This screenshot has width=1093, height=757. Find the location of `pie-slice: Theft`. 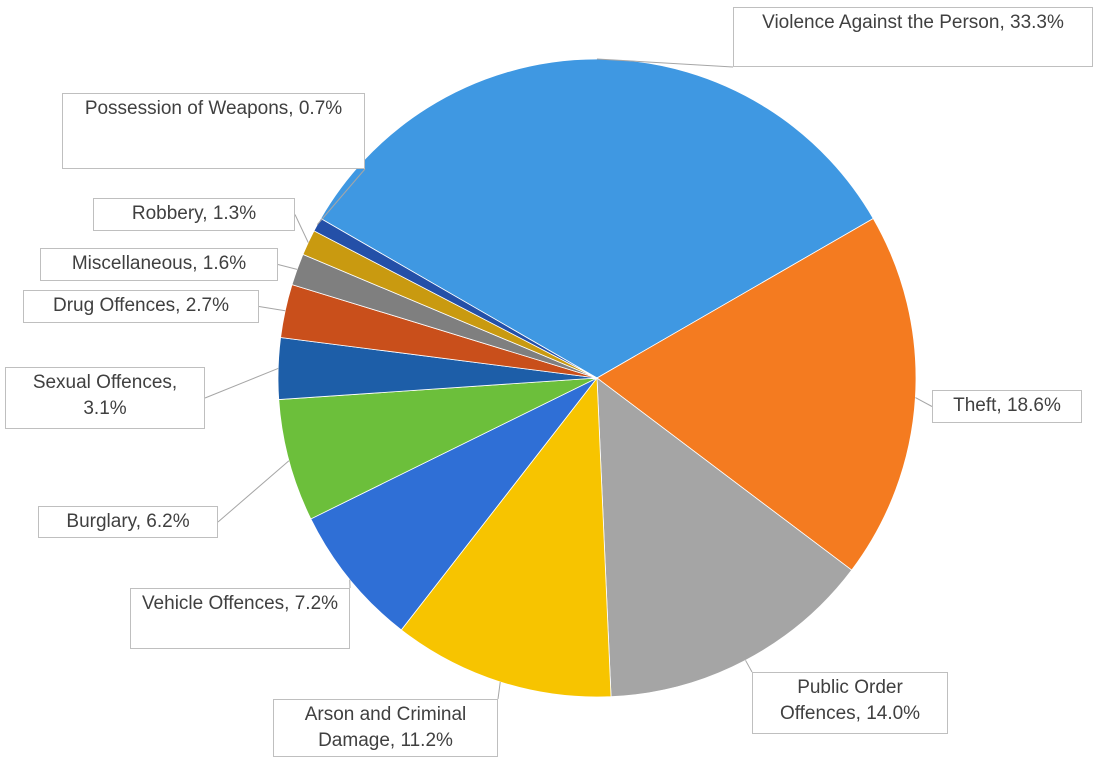

pie-slice: Theft is located at coordinates (756, 394).